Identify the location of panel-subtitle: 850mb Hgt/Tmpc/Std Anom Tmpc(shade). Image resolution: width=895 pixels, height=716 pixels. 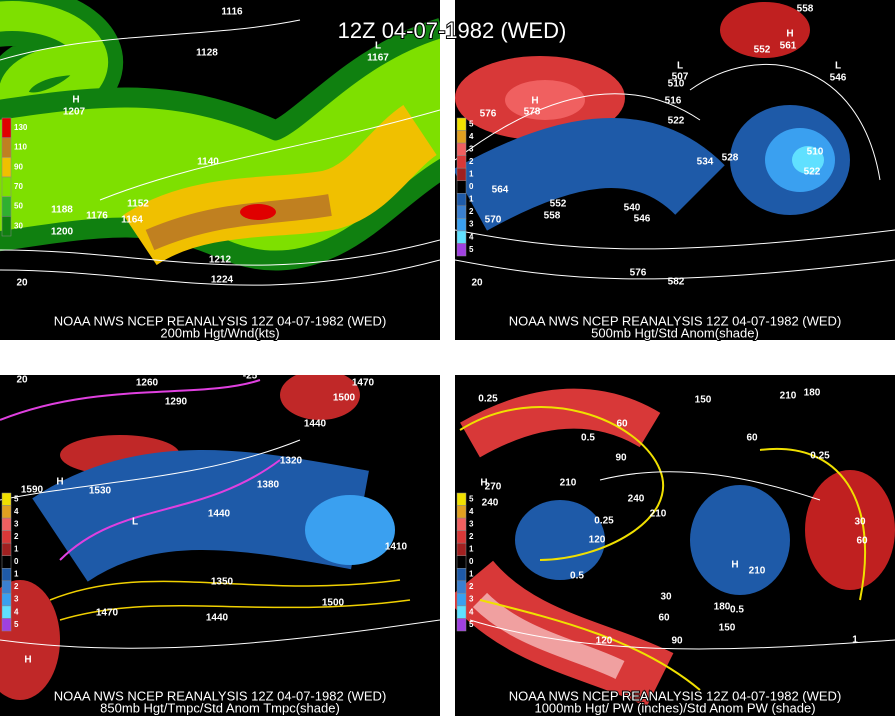
(220, 707).